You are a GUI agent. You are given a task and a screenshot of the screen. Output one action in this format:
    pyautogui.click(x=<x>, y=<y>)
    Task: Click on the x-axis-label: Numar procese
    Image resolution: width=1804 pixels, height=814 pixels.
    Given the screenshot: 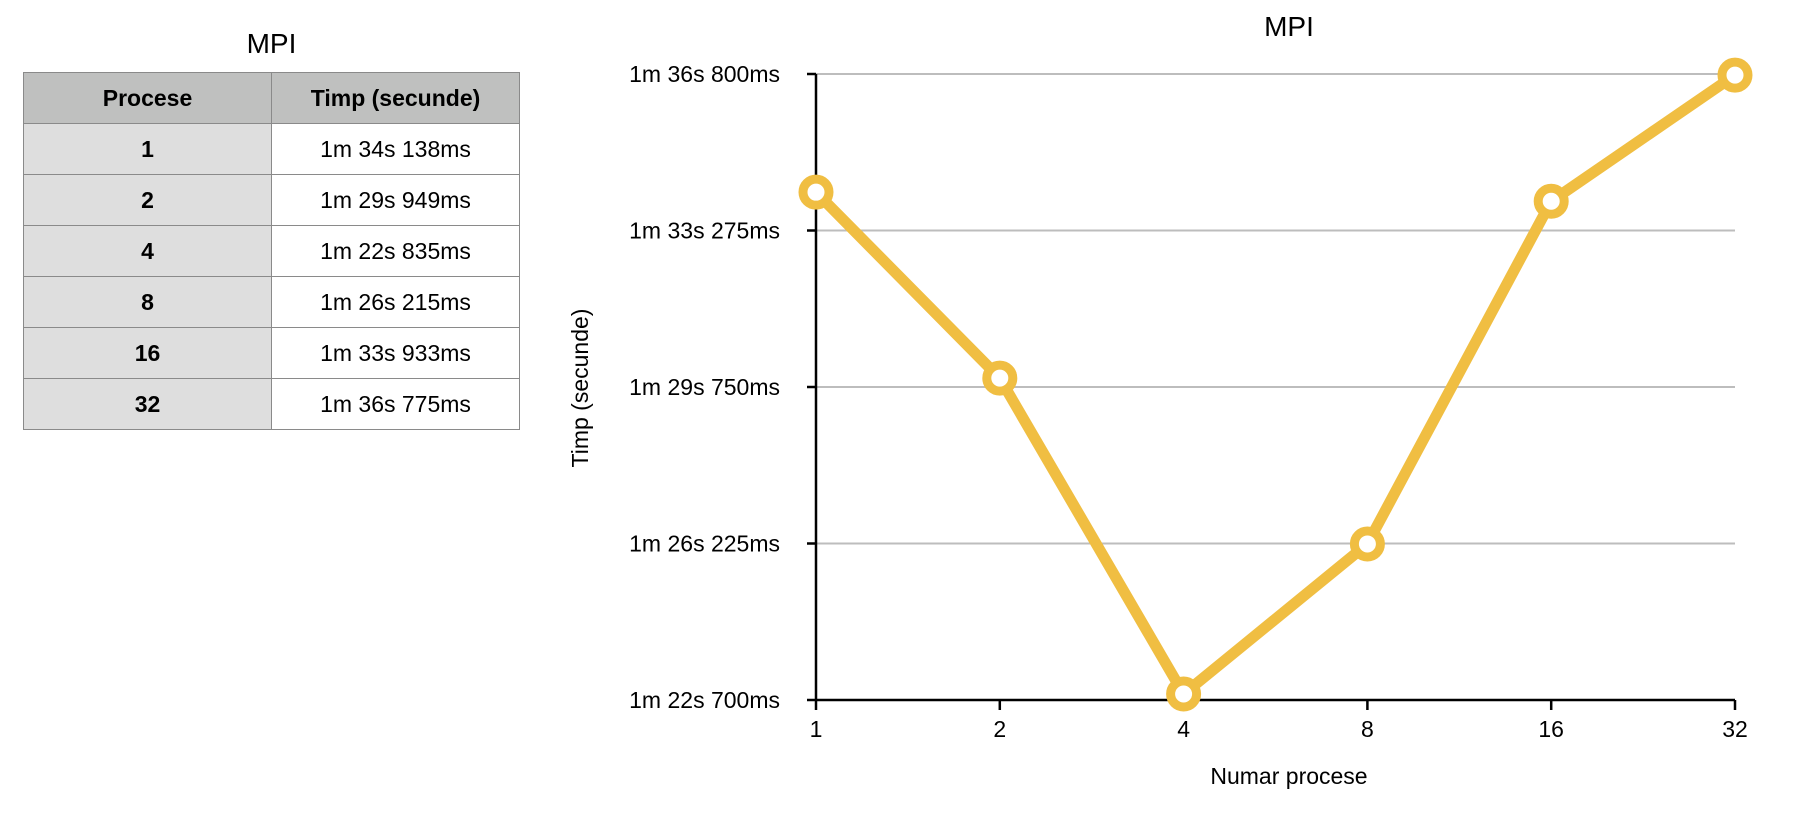 What is the action you would take?
    pyautogui.click(x=1288, y=776)
    